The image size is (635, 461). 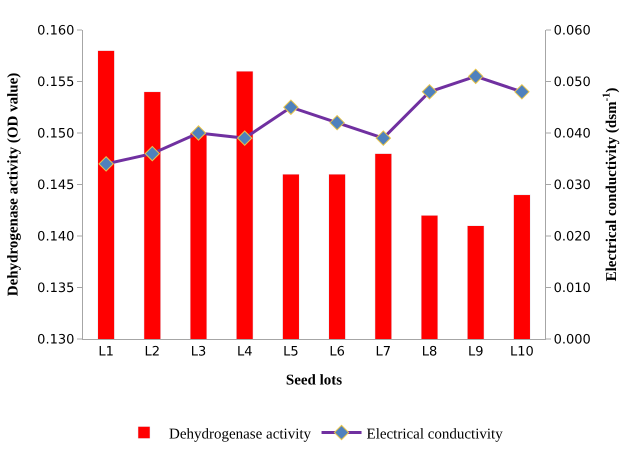 What do you see at coordinates (13, 184) in the screenshot?
I see `y-axis-title: Dehydrogenase activity (OD value)` at bounding box center [13, 184].